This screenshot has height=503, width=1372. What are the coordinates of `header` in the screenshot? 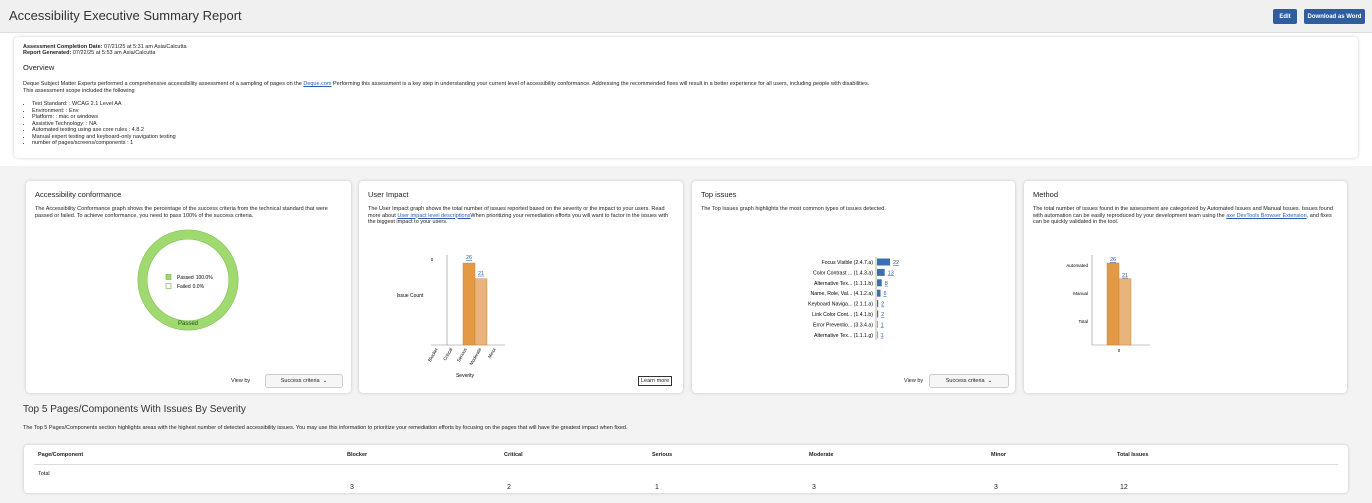 It's located at (686, 16).